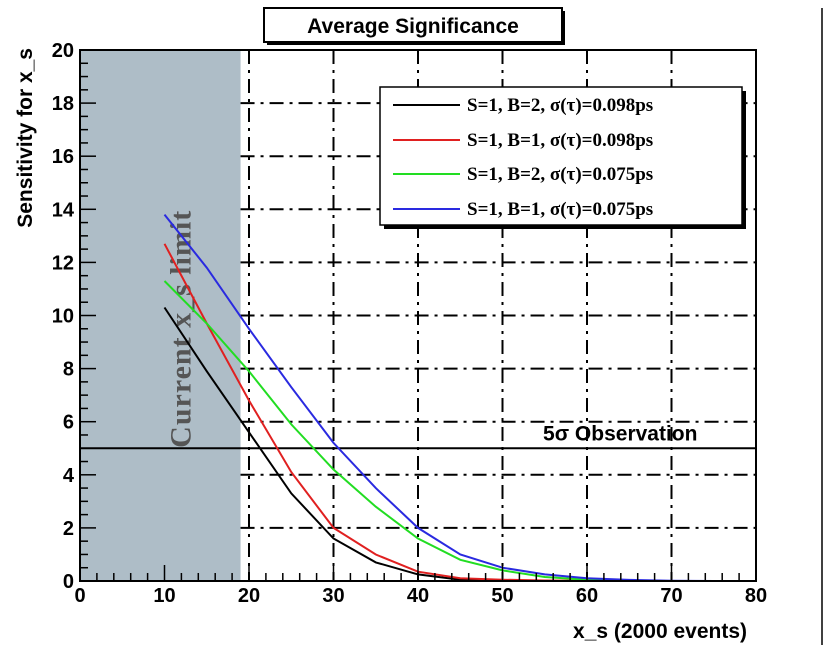 The width and height of the screenshot is (830, 653). Describe the element at coordinates (502, 596) in the screenshot. I see `x-tick-label: 50` at that location.